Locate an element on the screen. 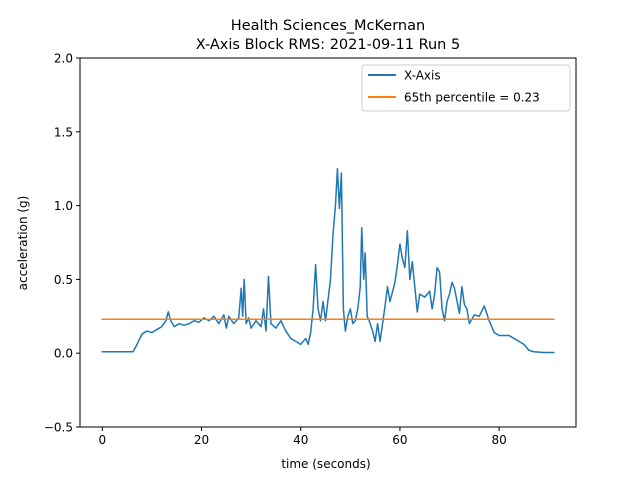 The image size is (640, 480). y-tick-label: −0.5 is located at coordinates (58, 428).